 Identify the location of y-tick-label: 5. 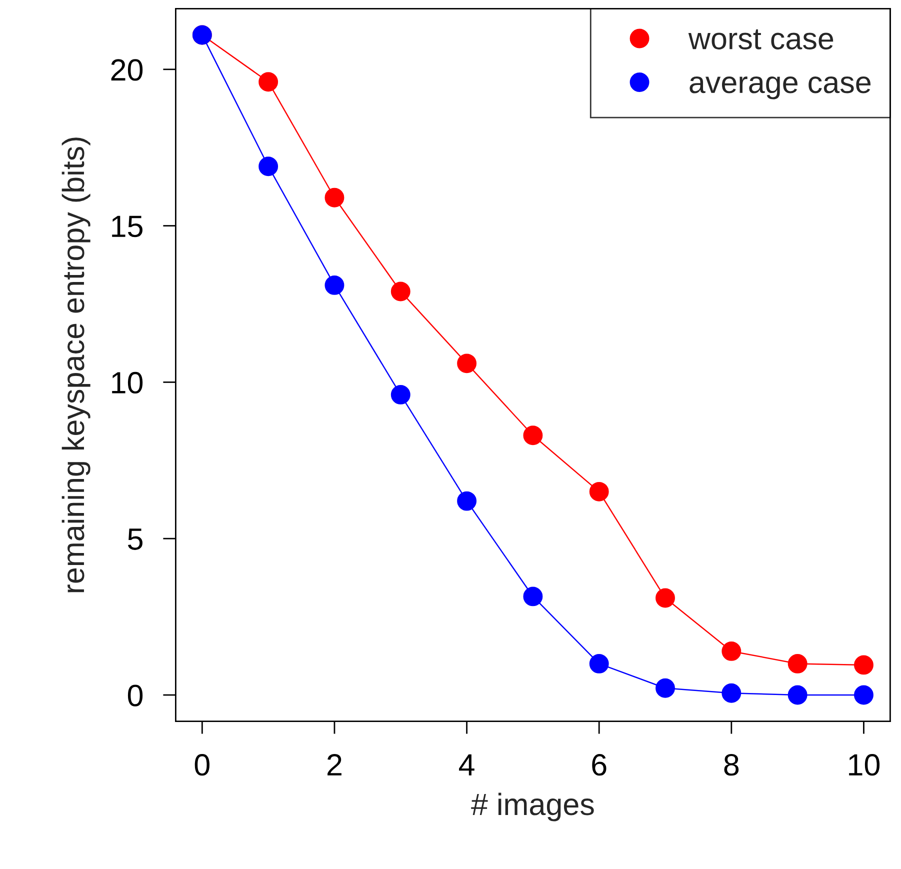
(135, 539).